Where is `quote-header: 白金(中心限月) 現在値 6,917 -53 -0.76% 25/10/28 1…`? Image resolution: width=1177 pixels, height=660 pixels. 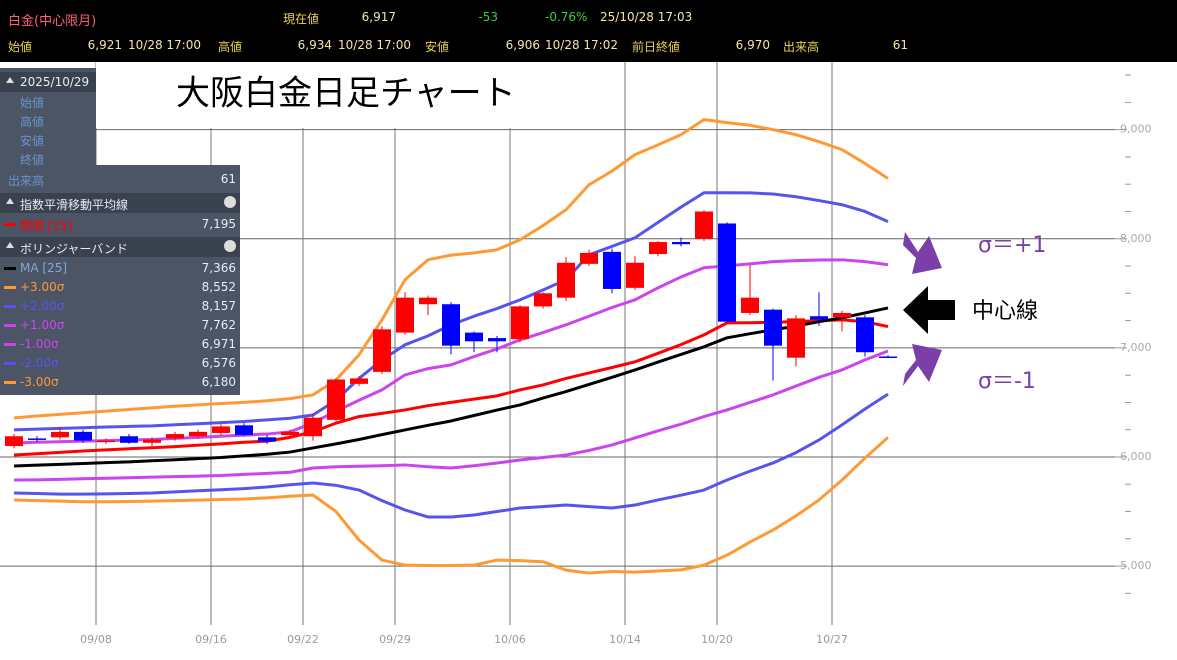
quote-header: 白金(中心限月) 現在値 6,917 -53 -0.76% 25/10/28 1… is located at coordinates (588, 31).